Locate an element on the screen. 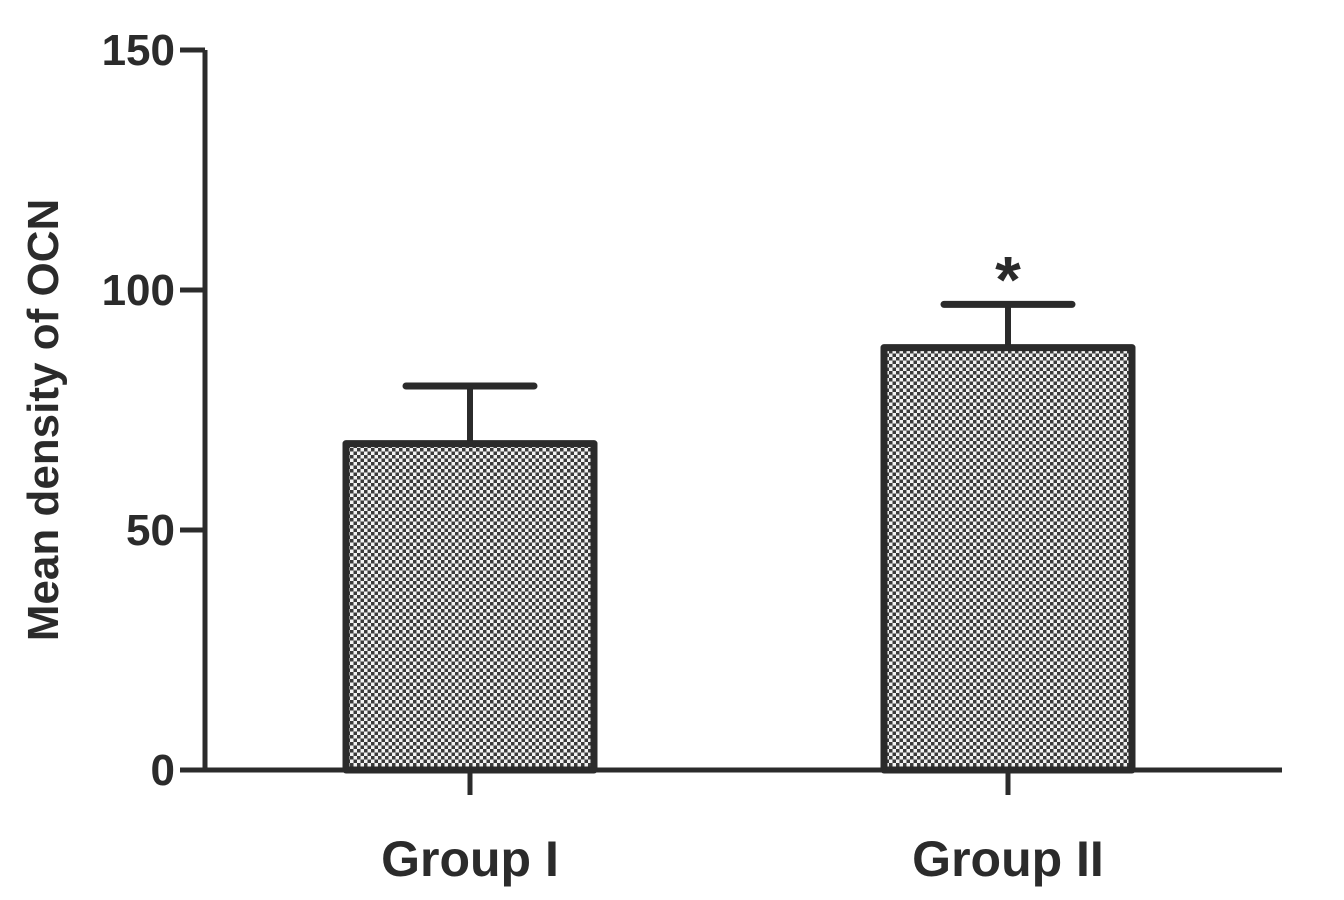  labels: Mean density of OCN is located at coordinates (43, 420).